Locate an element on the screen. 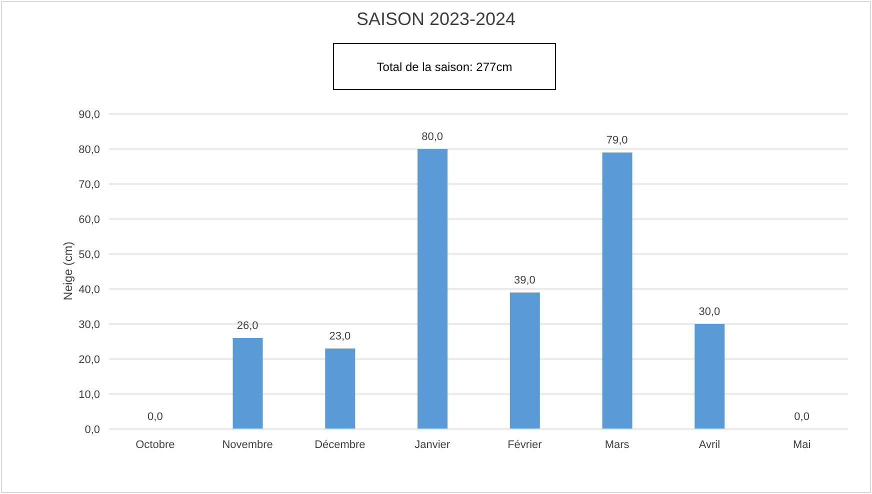 The height and width of the screenshot is (494, 872). y-tick-label: 30,0 is located at coordinates (89, 324).